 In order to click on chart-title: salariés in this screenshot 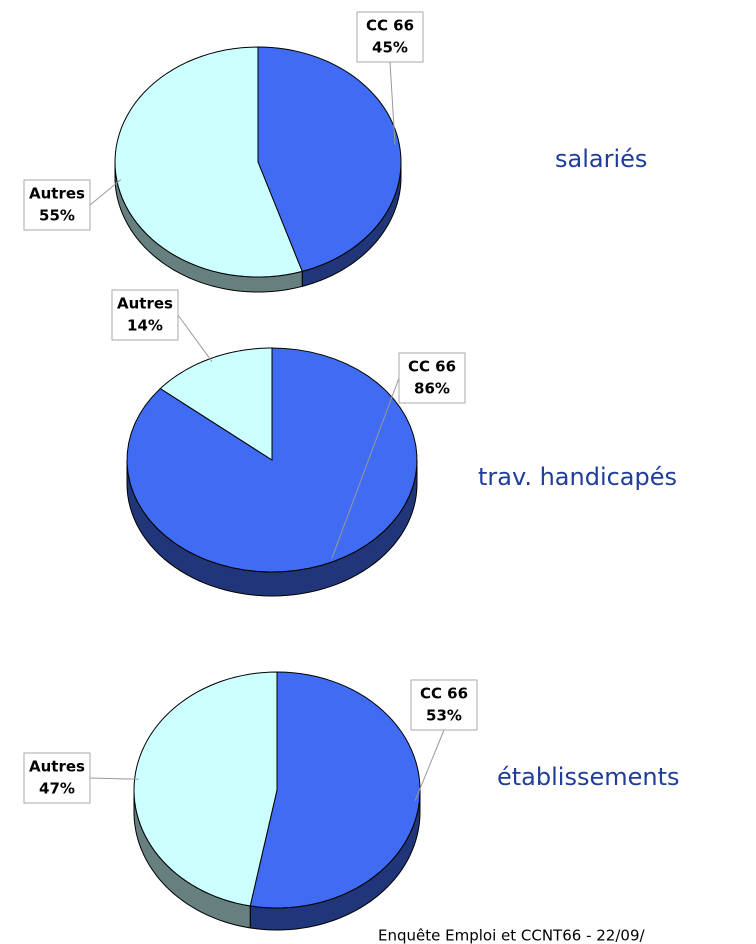, I will do `click(601, 159)`.